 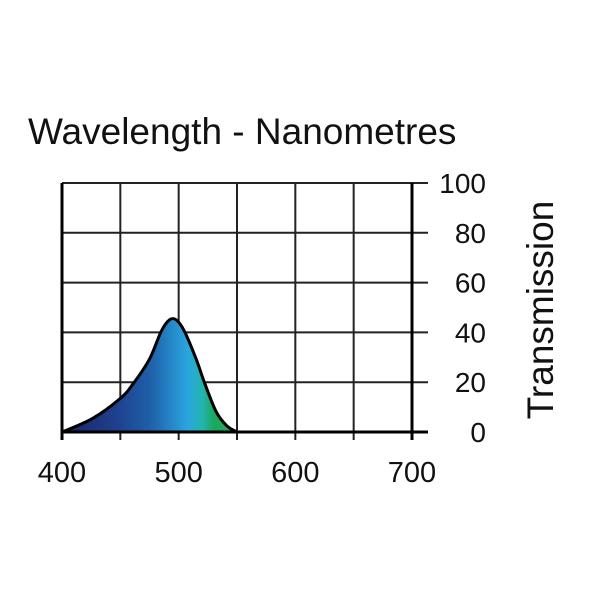 I want to click on y-tick-label: 100, so click(x=462, y=183).